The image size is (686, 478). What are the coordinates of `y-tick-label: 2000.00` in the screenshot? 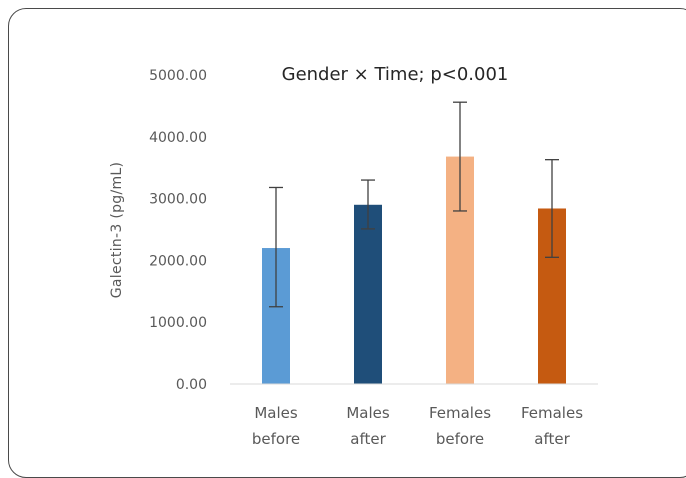 It's located at (178, 261).